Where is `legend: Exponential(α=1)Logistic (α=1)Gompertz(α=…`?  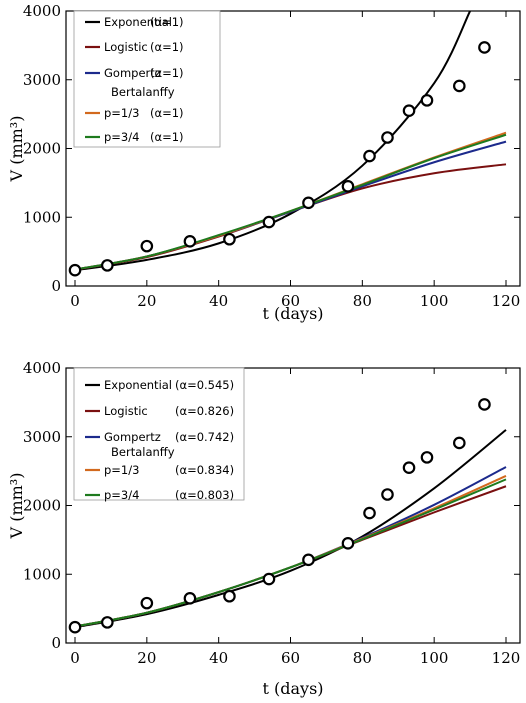 legend: Exponential(α=1)Logistic (α=1)Gompertz(α=… is located at coordinates (147, 79).